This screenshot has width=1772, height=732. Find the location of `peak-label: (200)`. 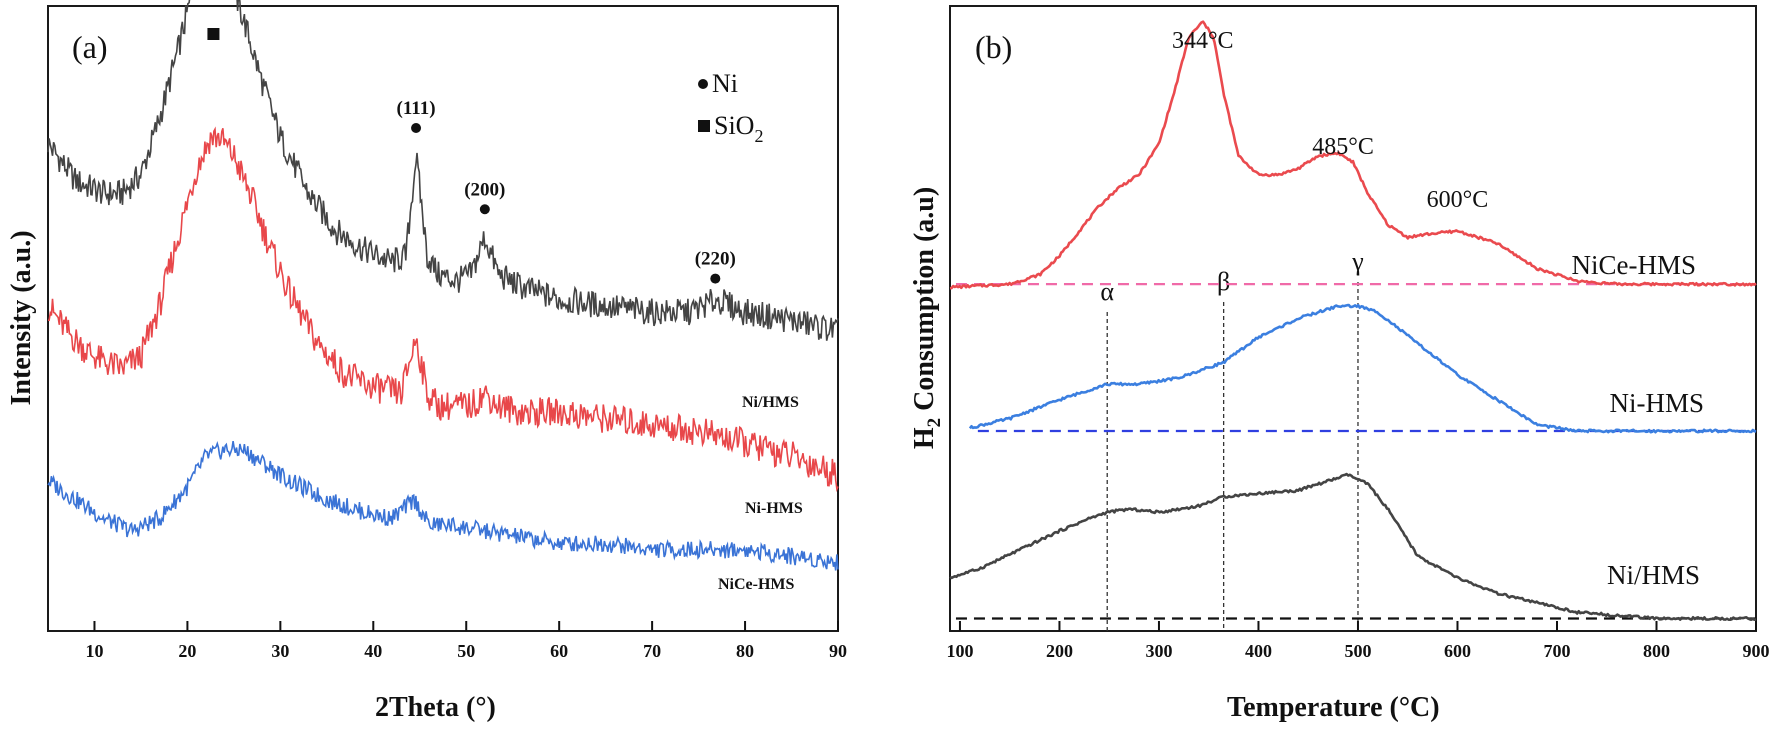

peak-label: (200) is located at coordinates (484, 189).